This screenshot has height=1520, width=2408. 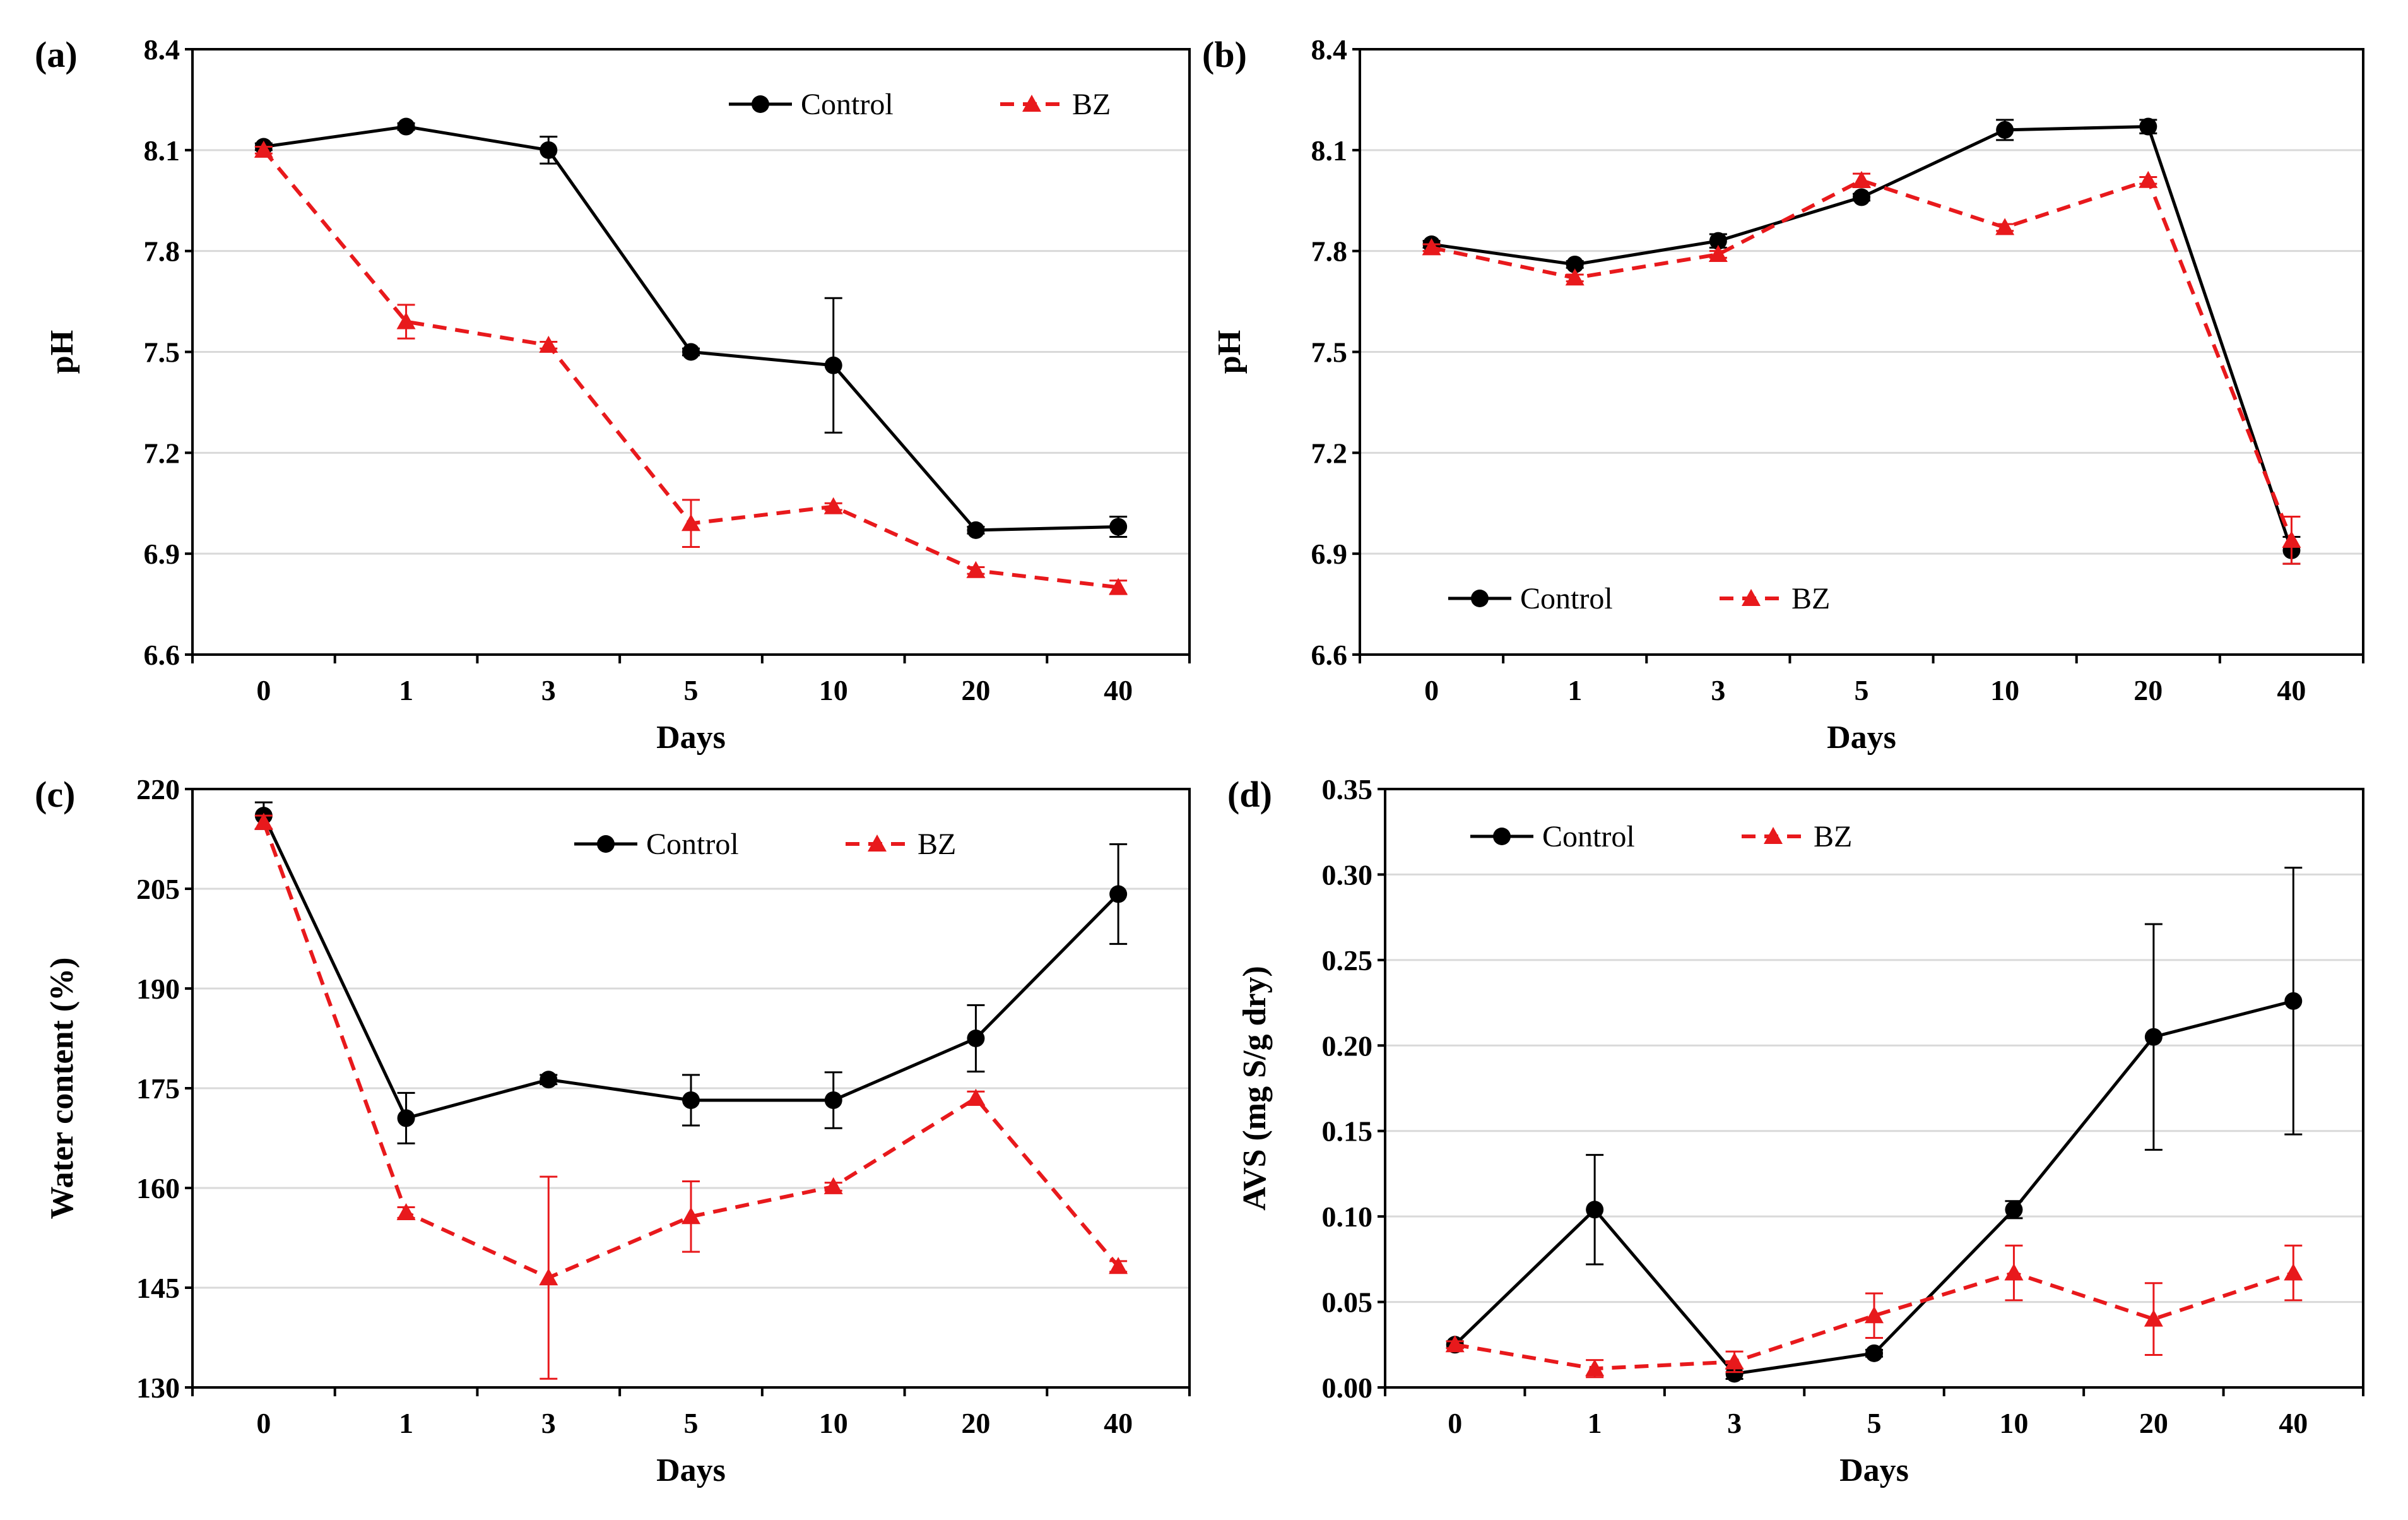 What do you see at coordinates (57, 55) in the screenshot?
I see `panel-label: (a)` at bounding box center [57, 55].